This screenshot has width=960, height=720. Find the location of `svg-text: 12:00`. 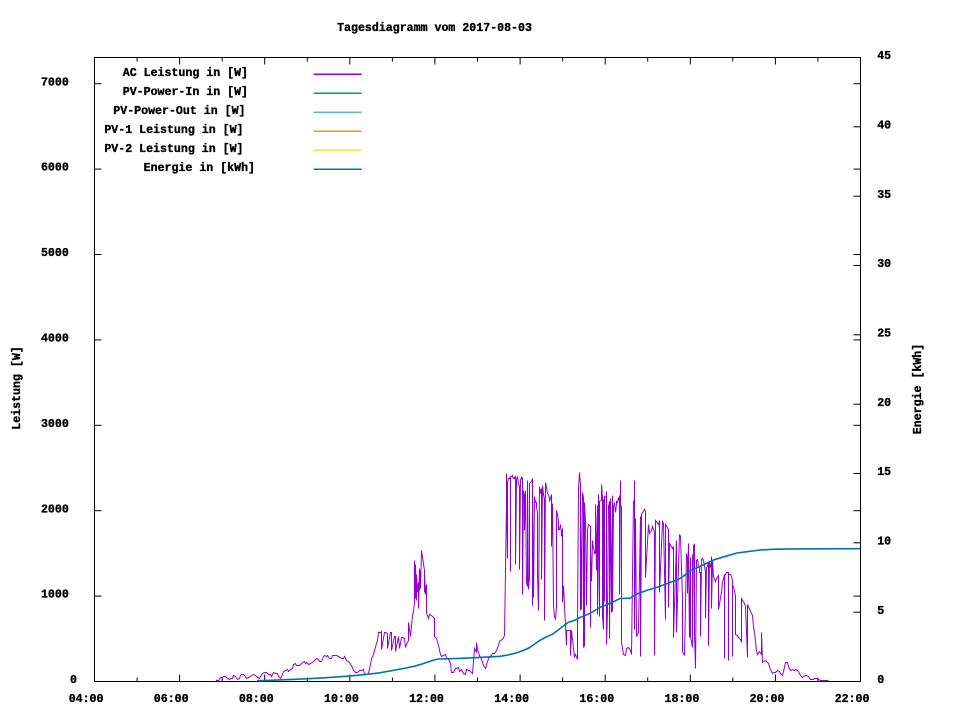

svg-text: 12:00 is located at coordinates (426, 699).